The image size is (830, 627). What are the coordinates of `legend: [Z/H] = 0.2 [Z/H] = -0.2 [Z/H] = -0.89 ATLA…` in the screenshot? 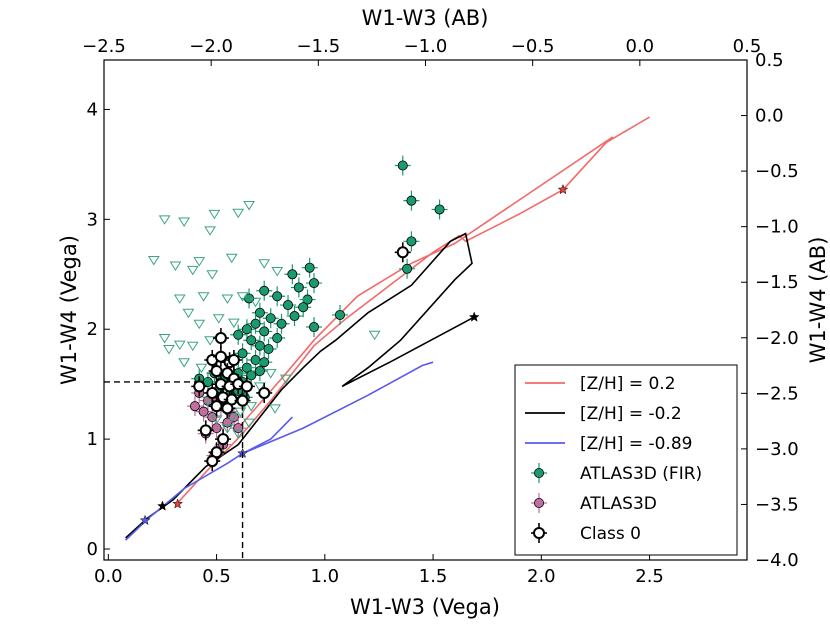 It's located at (626, 460).